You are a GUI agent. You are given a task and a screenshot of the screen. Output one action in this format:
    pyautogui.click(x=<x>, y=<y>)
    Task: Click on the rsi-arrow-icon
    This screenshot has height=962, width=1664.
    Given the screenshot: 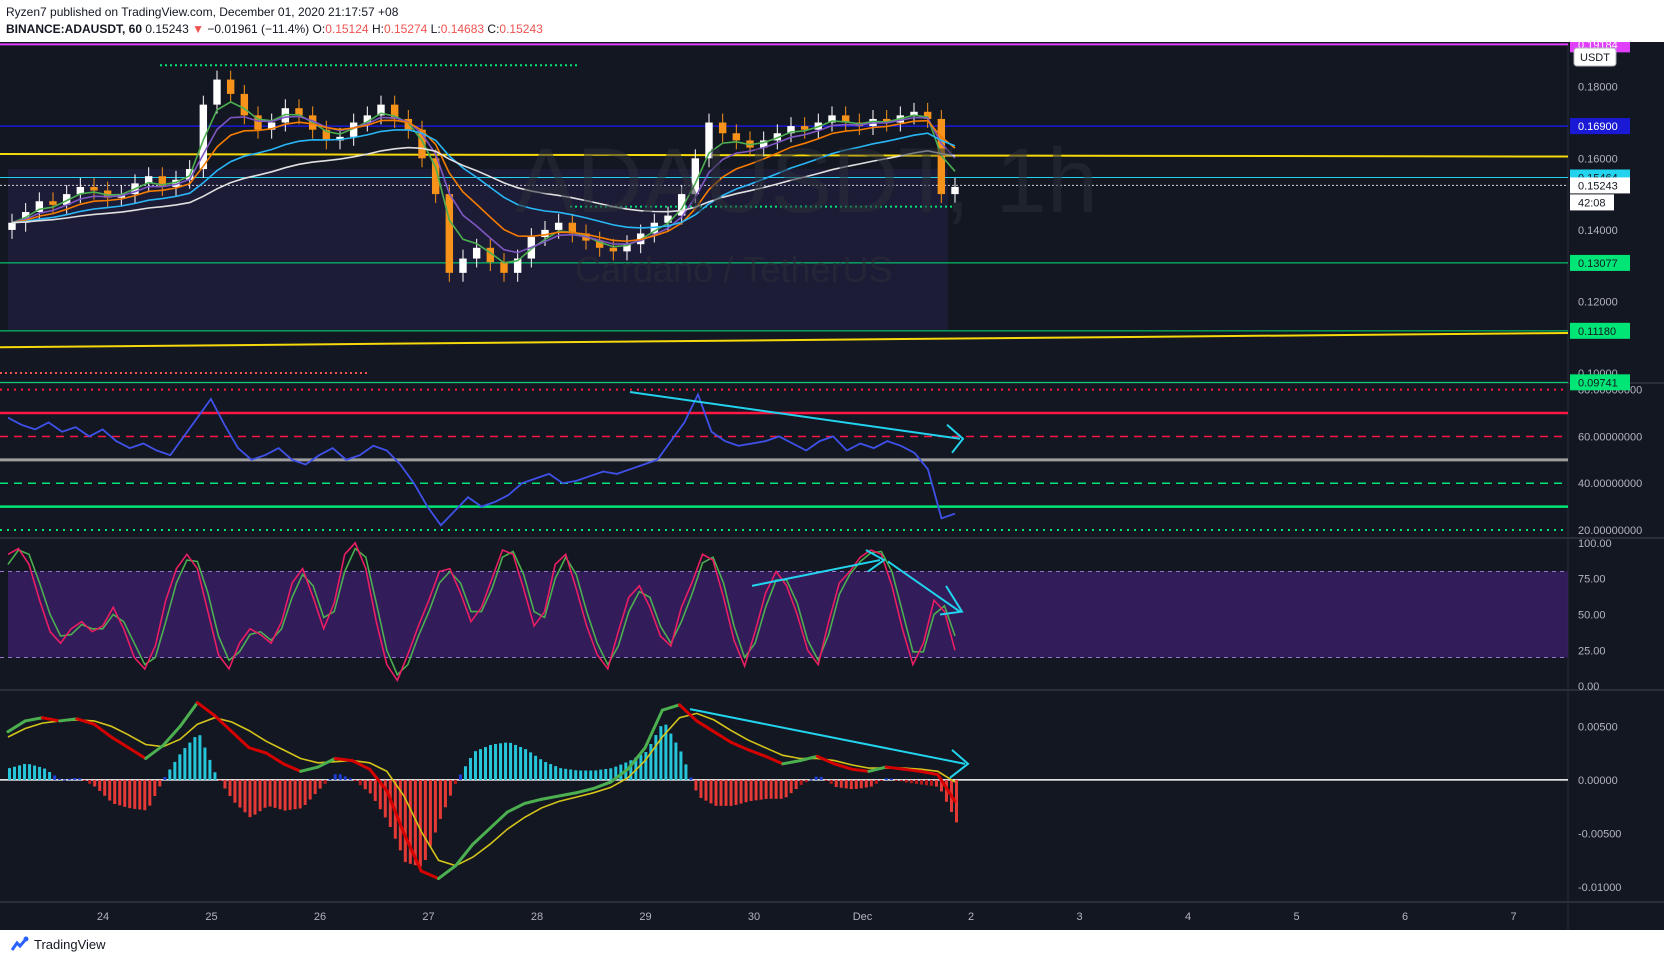 What is the action you would take?
    pyautogui.click(x=955, y=439)
    